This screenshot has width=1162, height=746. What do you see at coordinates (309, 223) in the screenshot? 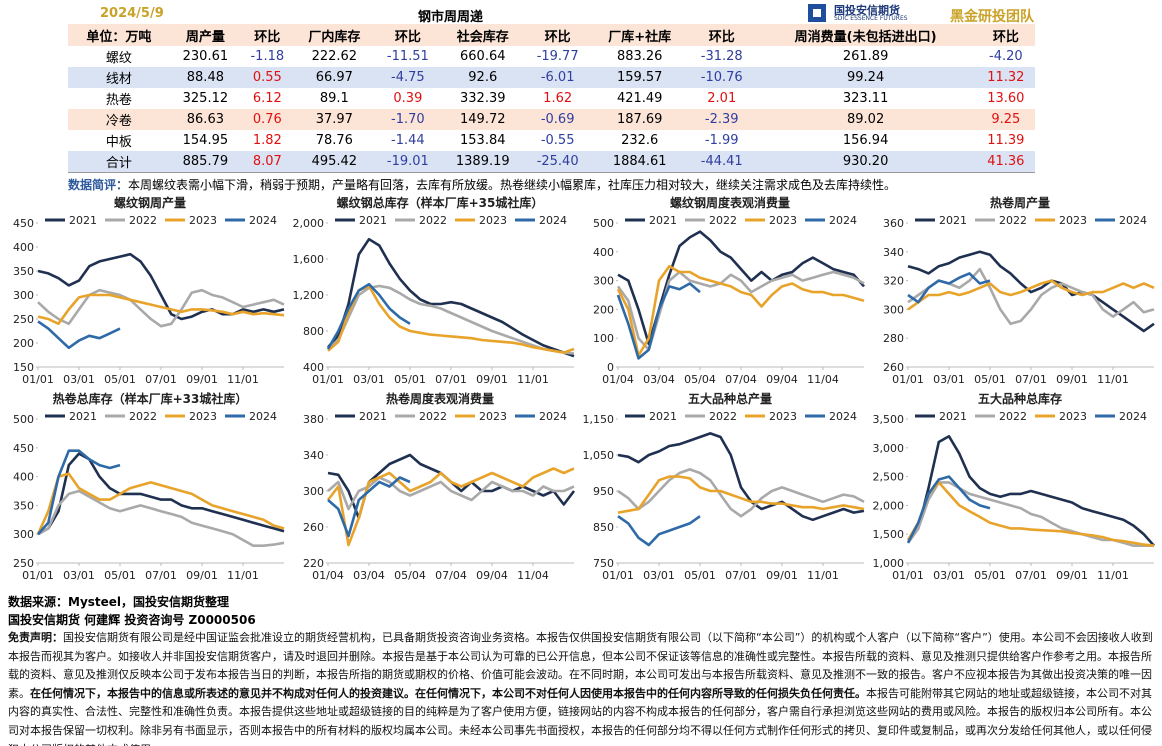
I see `y-tick-label: 2,000` at bounding box center [309, 223].